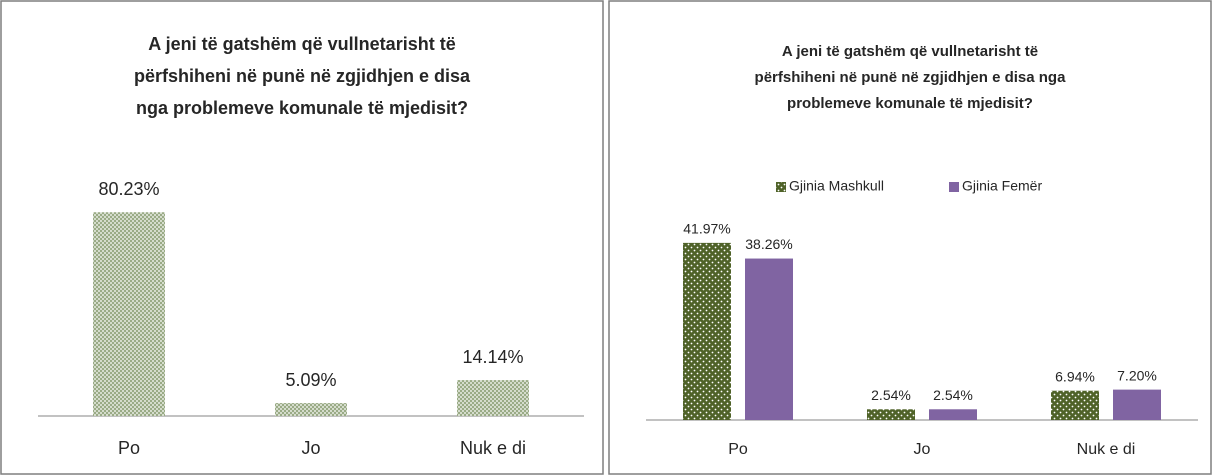 Image resolution: width=1213 pixels, height=476 pixels. Describe the element at coordinates (302, 76) in the screenshot. I see `chart-title: përfshiheni në punë në zgjidhjen e disa` at that location.